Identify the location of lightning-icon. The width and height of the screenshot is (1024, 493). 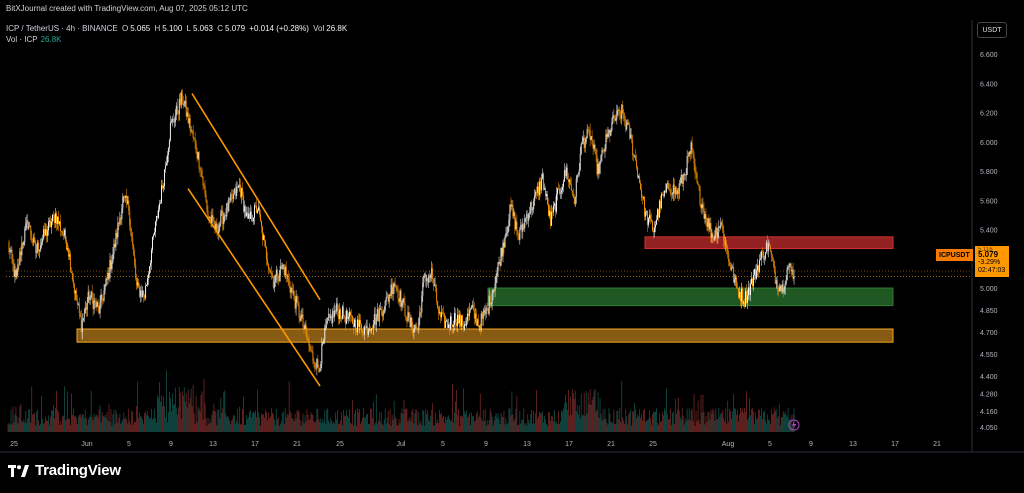
(794, 425).